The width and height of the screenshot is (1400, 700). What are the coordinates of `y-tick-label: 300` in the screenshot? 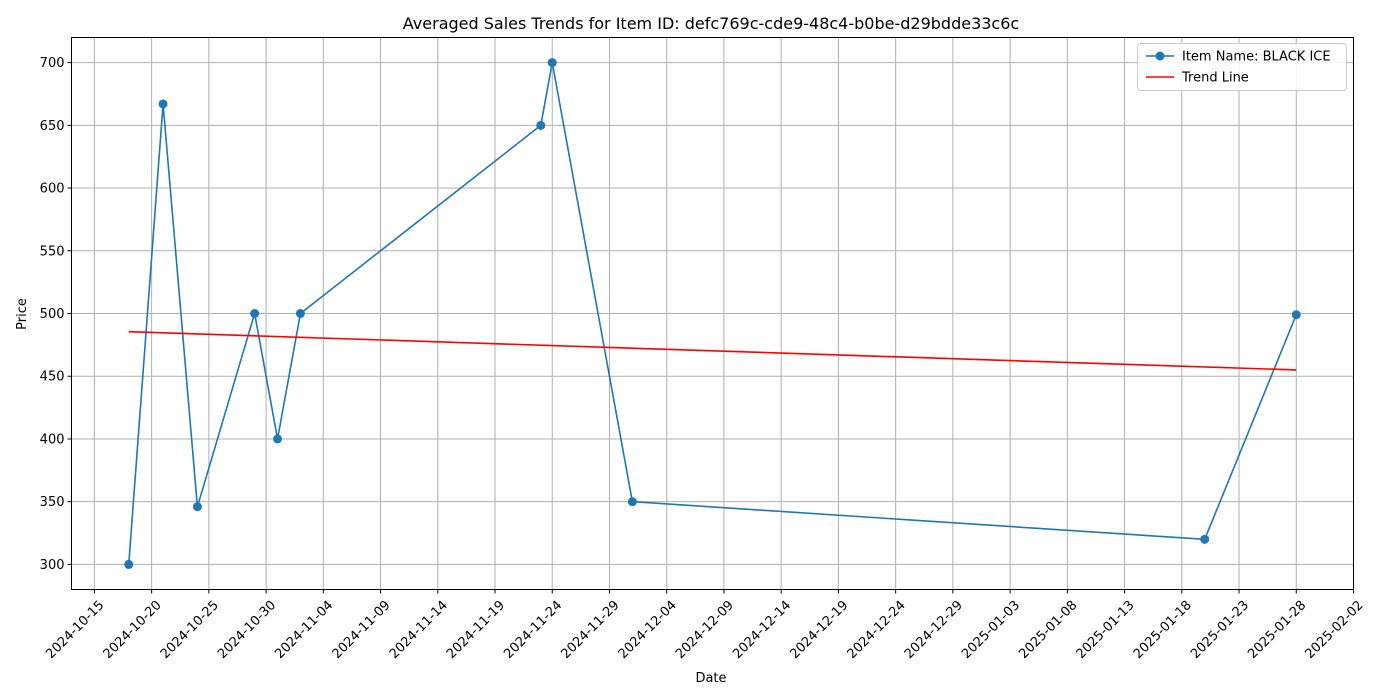 It's located at (52, 565).